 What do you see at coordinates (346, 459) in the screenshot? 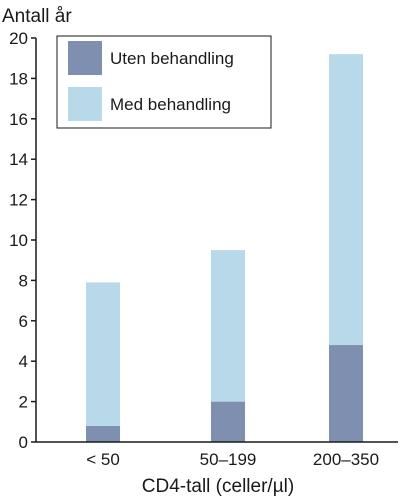
I see `x-tick-label: 200–350` at bounding box center [346, 459].